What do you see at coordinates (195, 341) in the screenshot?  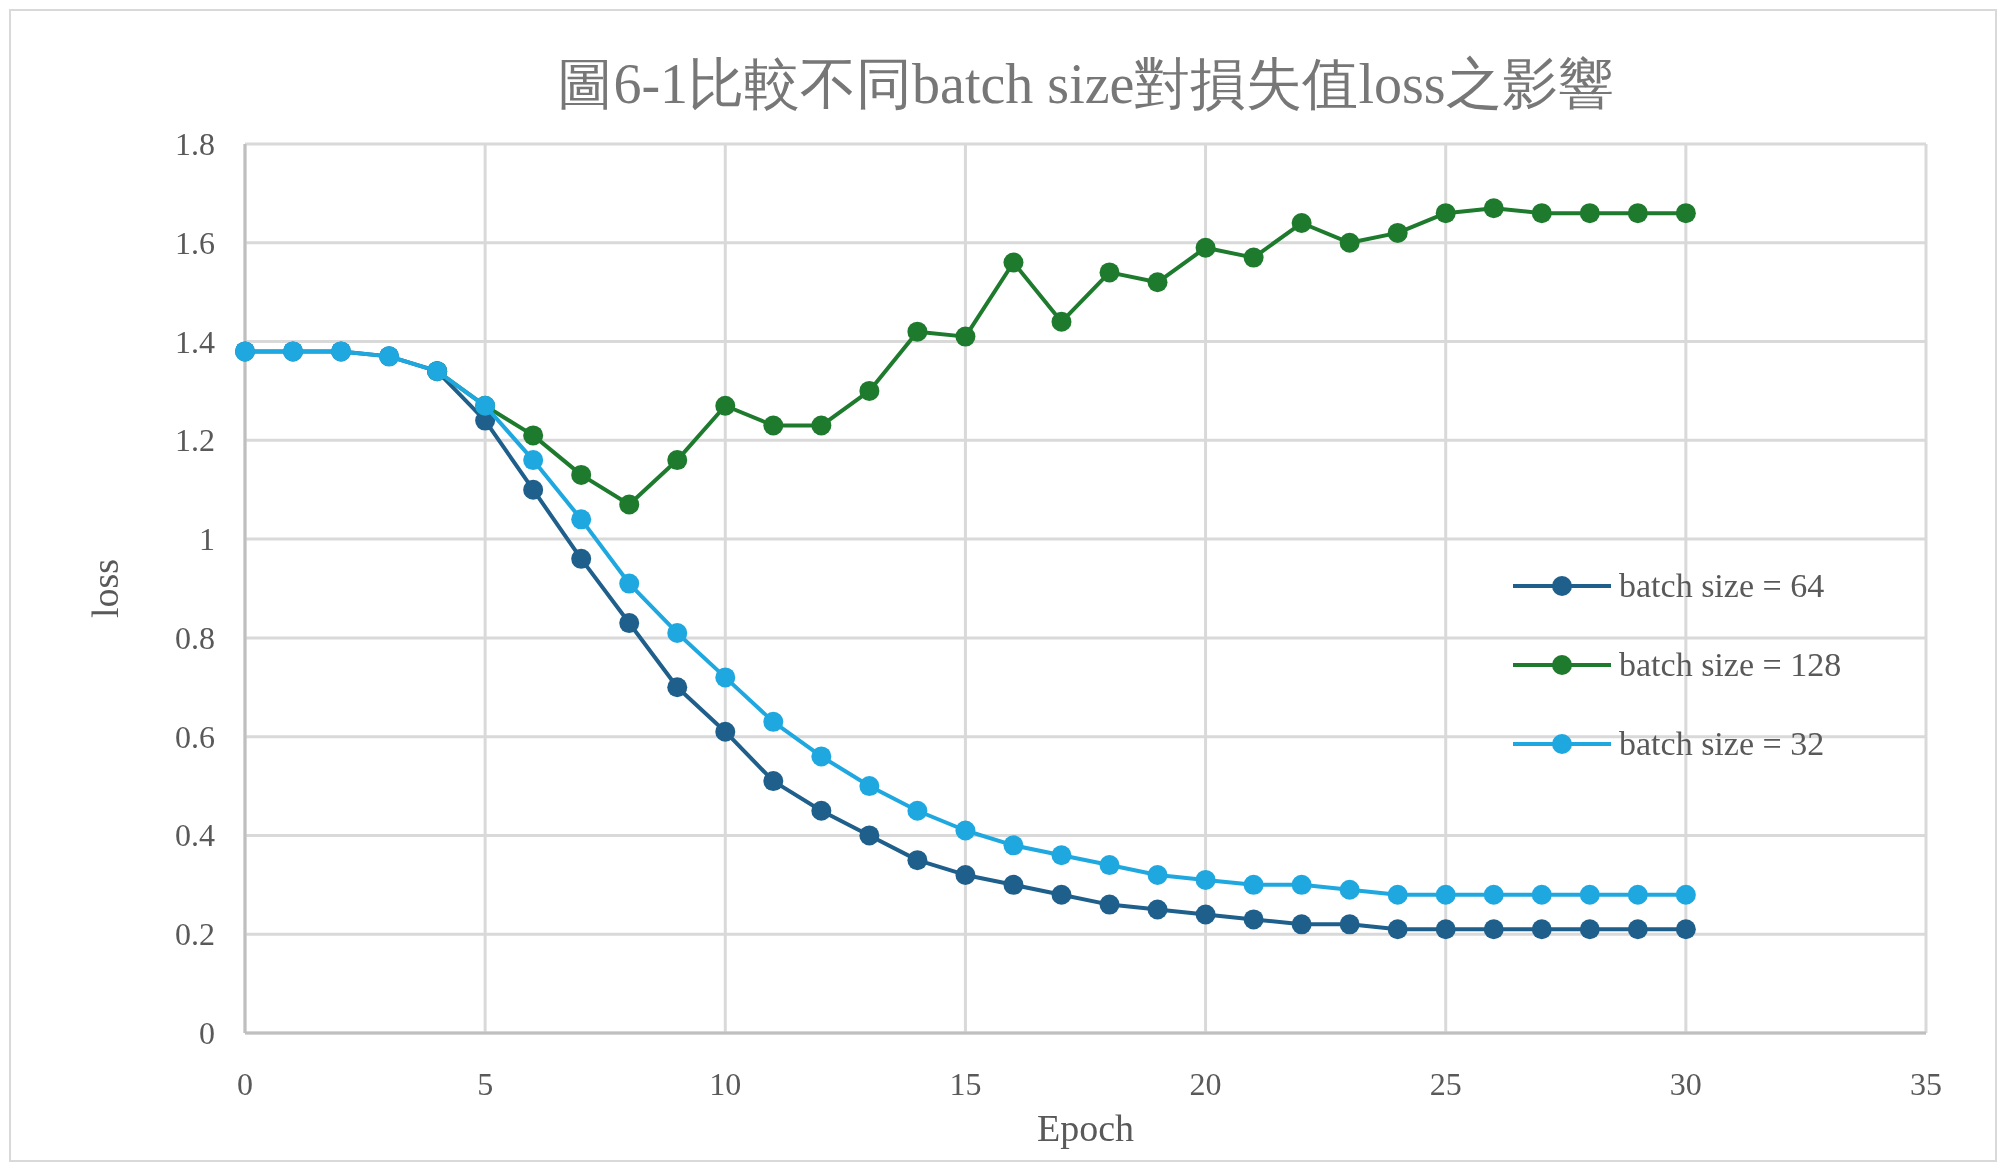 I see `y-tick-label: 1.4` at bounding box center [195, 341].